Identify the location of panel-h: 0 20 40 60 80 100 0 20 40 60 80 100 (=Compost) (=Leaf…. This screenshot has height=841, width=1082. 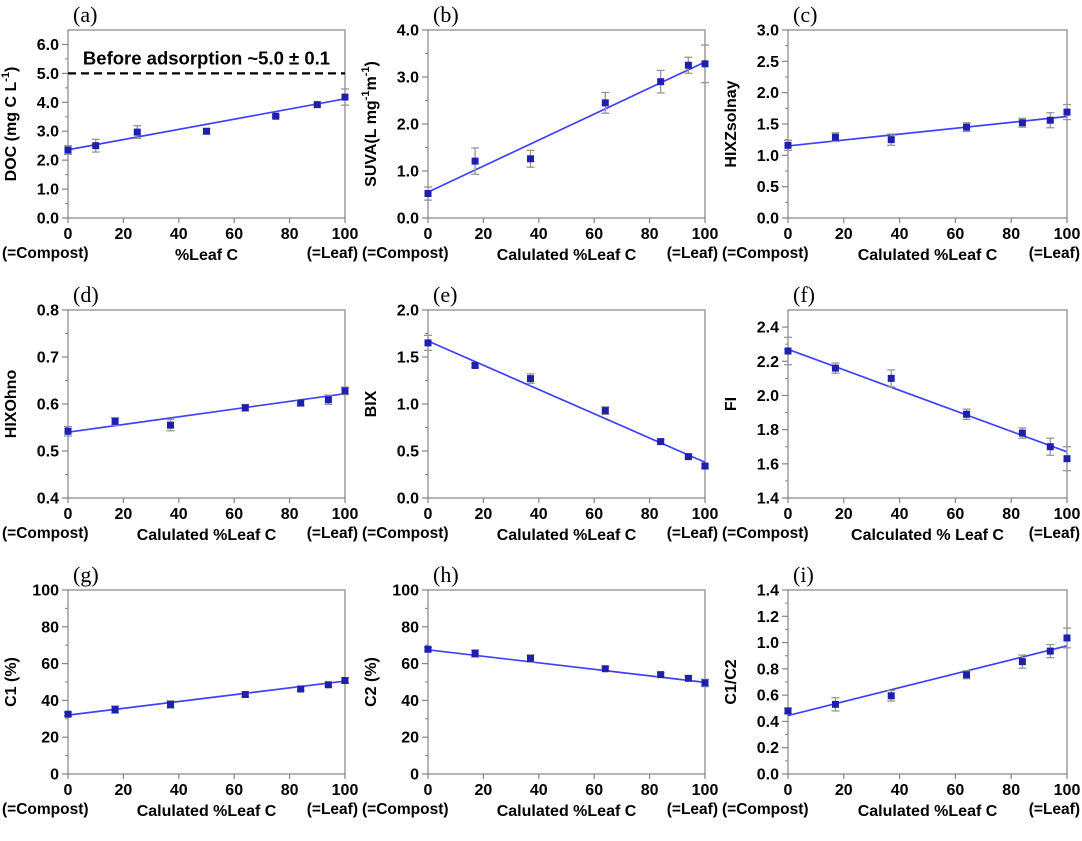
(540, 698).